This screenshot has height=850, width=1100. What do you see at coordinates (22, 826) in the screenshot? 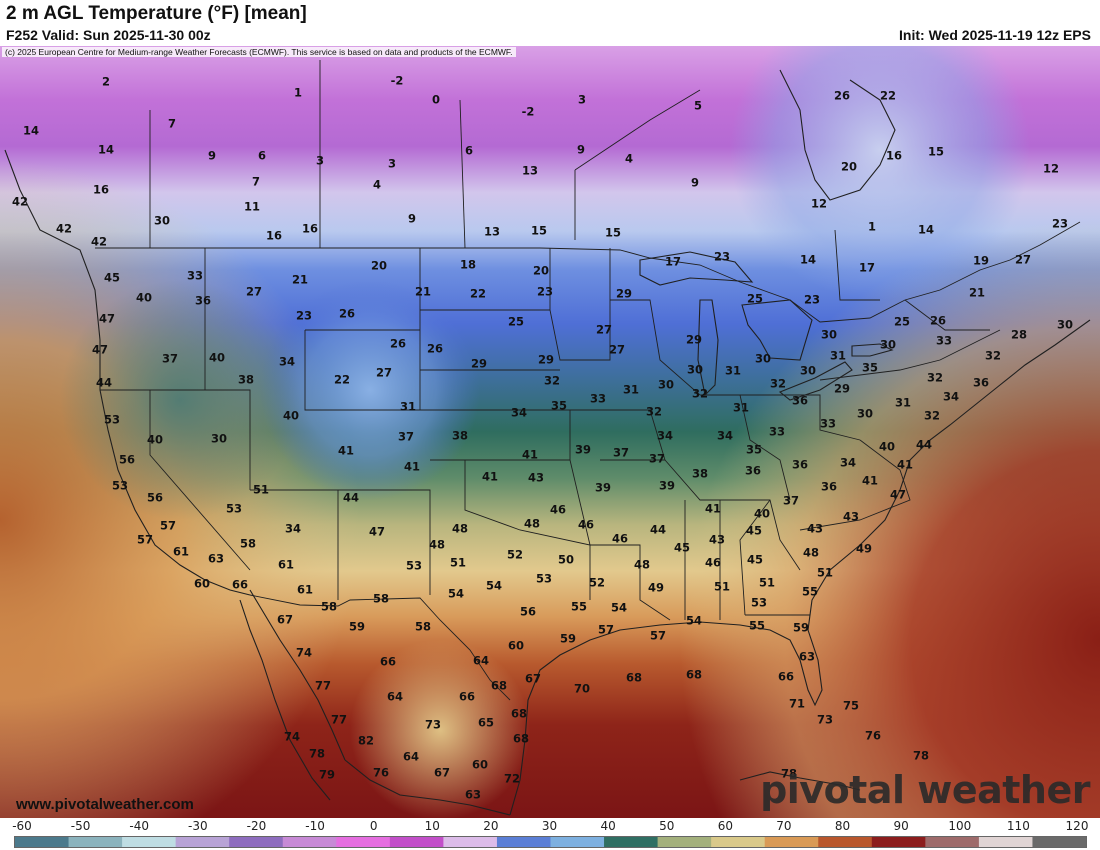
I see `colorbar-tick-label: -60` at bounding box center [22, 826].